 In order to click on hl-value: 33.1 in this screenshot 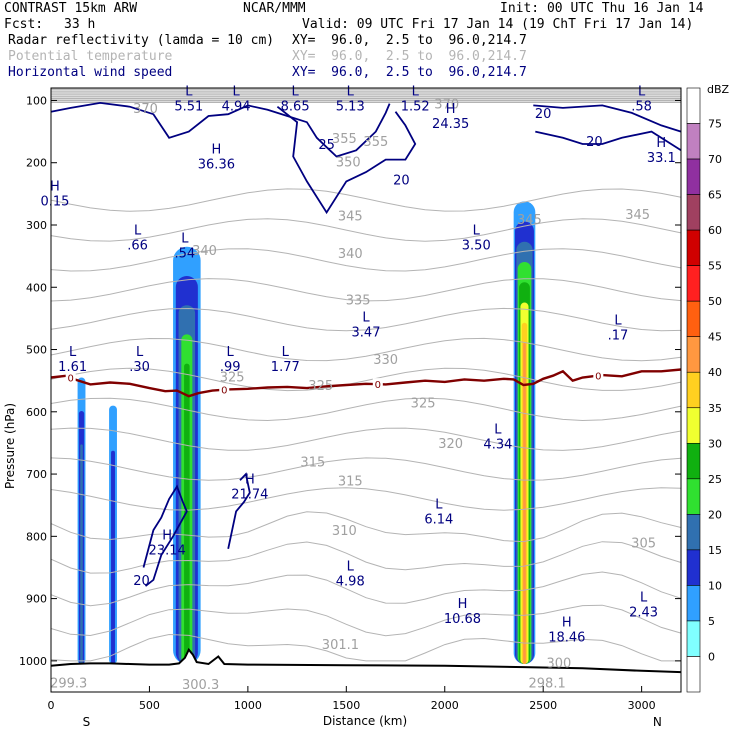, I will do `click(661, 158)`.